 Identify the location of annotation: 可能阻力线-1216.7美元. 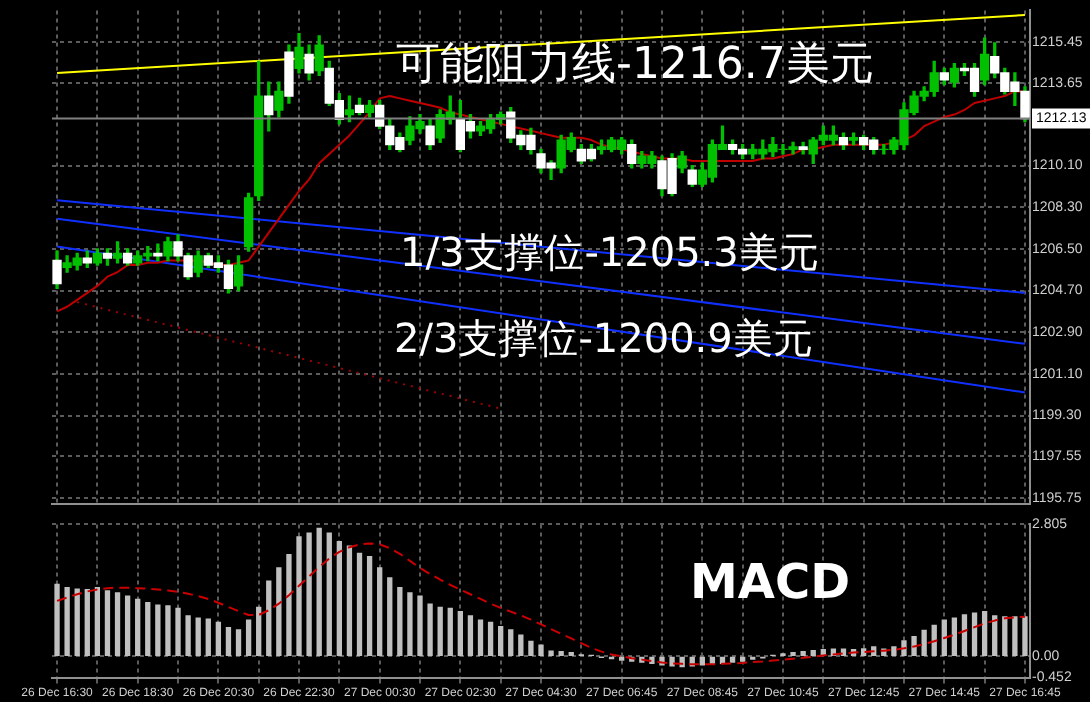
(635, 65).